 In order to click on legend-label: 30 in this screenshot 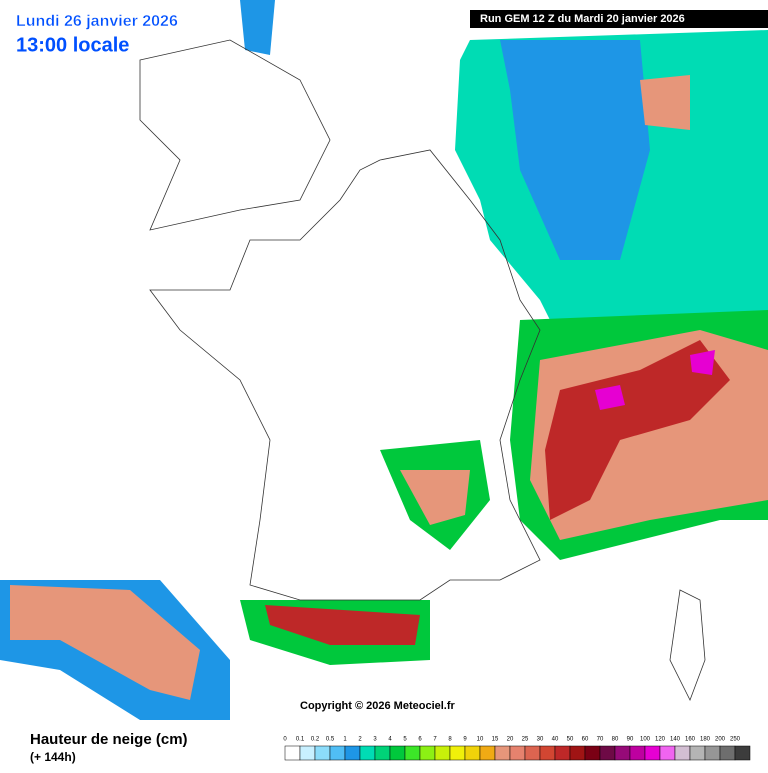, I will do `click(540, 740)`.